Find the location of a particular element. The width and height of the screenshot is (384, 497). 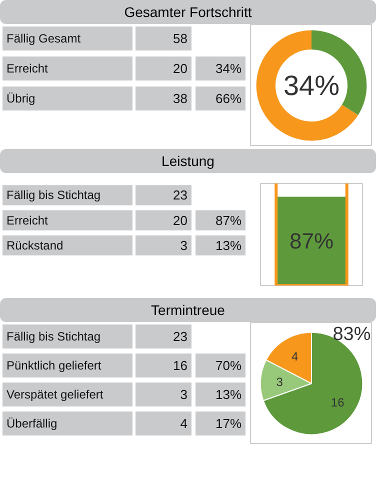

data-label: 87% is located at coordinates (311, 241).